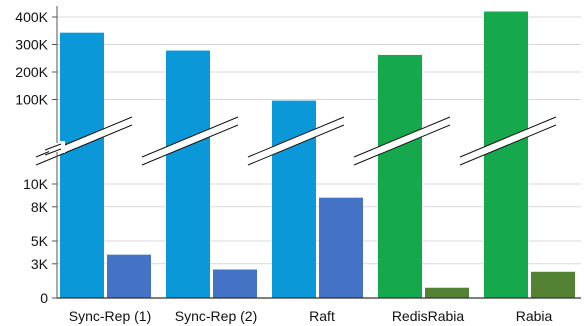 This screenshot has width=585, height=326. What do you see at coordinates (31, 45) in the screenshot?
I see `y-tick-label: 300K` at bounding box center [31, 45].